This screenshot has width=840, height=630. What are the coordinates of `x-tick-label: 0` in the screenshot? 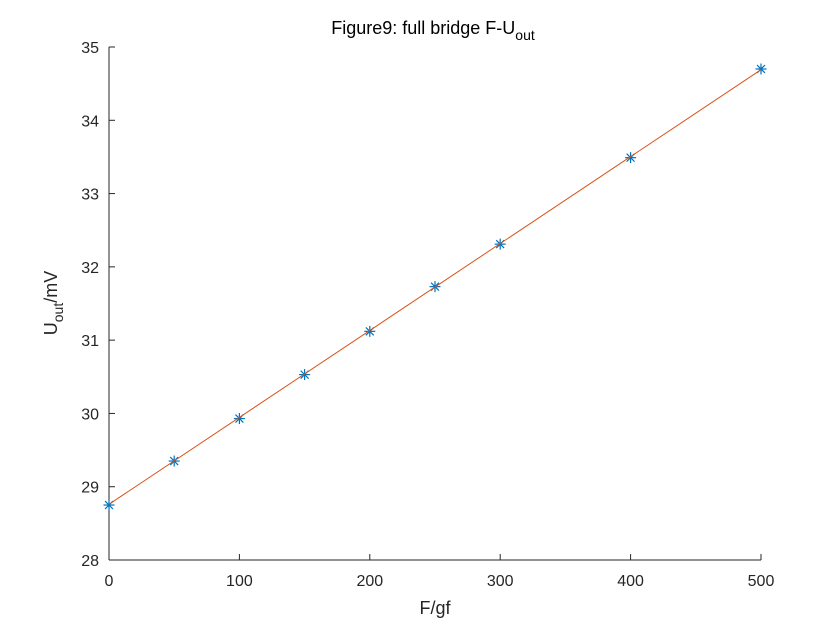 It's located at (109, 581).